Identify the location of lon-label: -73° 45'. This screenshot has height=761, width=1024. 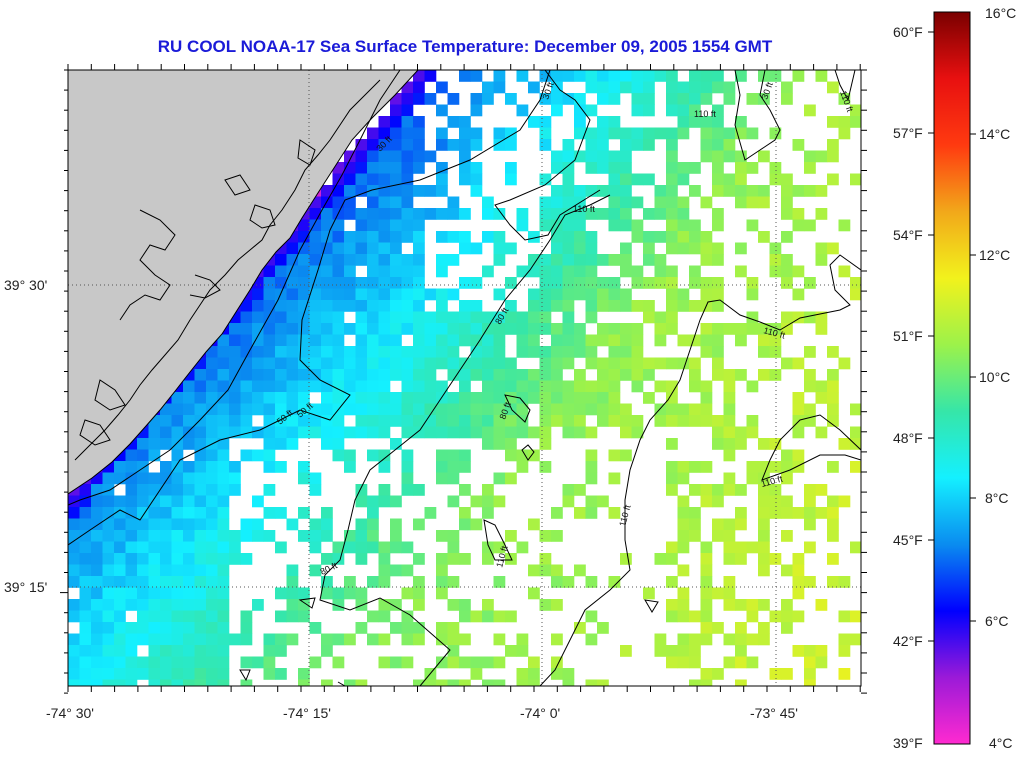
(774, 713).